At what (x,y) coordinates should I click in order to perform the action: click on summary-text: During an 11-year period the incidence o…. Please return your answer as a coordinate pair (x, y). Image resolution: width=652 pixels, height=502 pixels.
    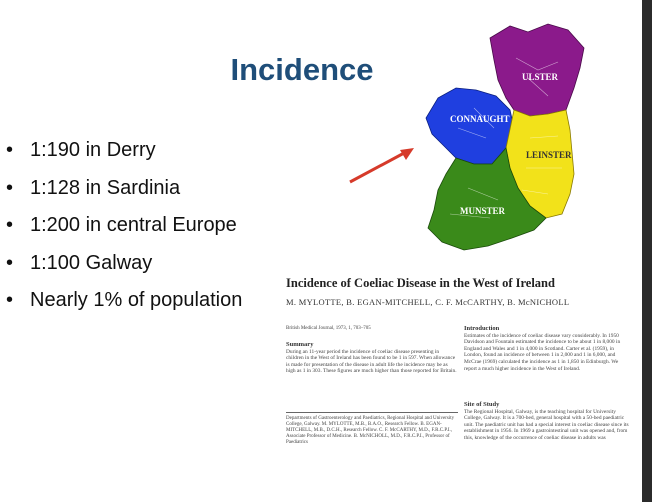
    Looking at the image, I should click on (371, 361).